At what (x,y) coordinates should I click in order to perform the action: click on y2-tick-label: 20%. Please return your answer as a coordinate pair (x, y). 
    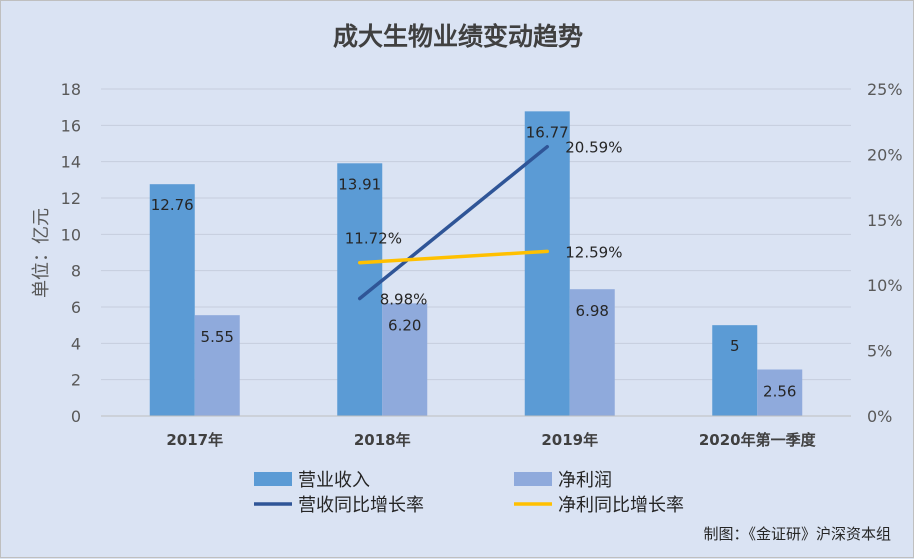
    Looking at the image, I should click on (885, 154).